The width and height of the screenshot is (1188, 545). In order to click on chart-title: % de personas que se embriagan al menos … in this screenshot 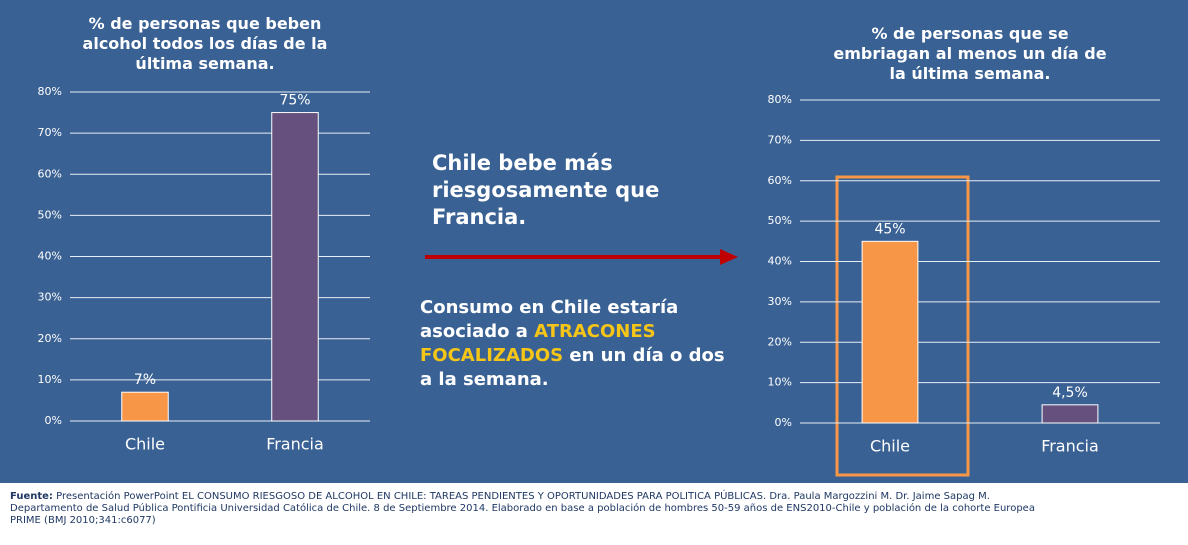, I will do `click(970, 53)`.